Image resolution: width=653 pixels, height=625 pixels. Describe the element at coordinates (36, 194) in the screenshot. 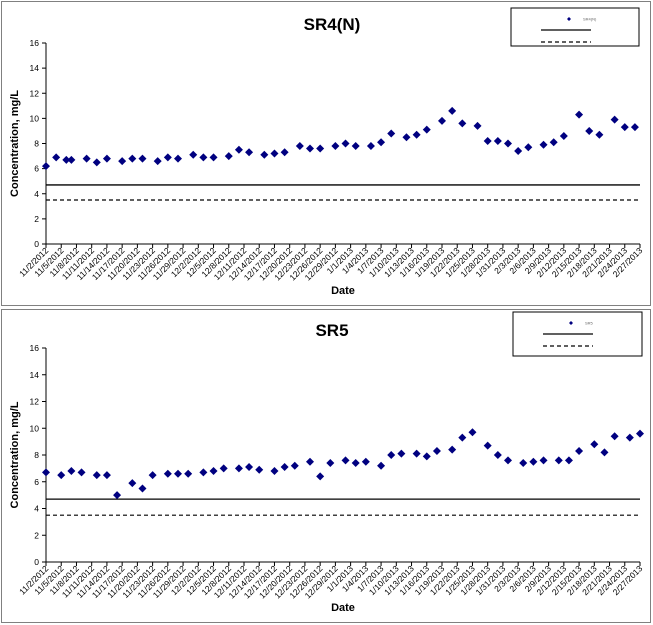

I see `y-tick-label: 4` at that location.